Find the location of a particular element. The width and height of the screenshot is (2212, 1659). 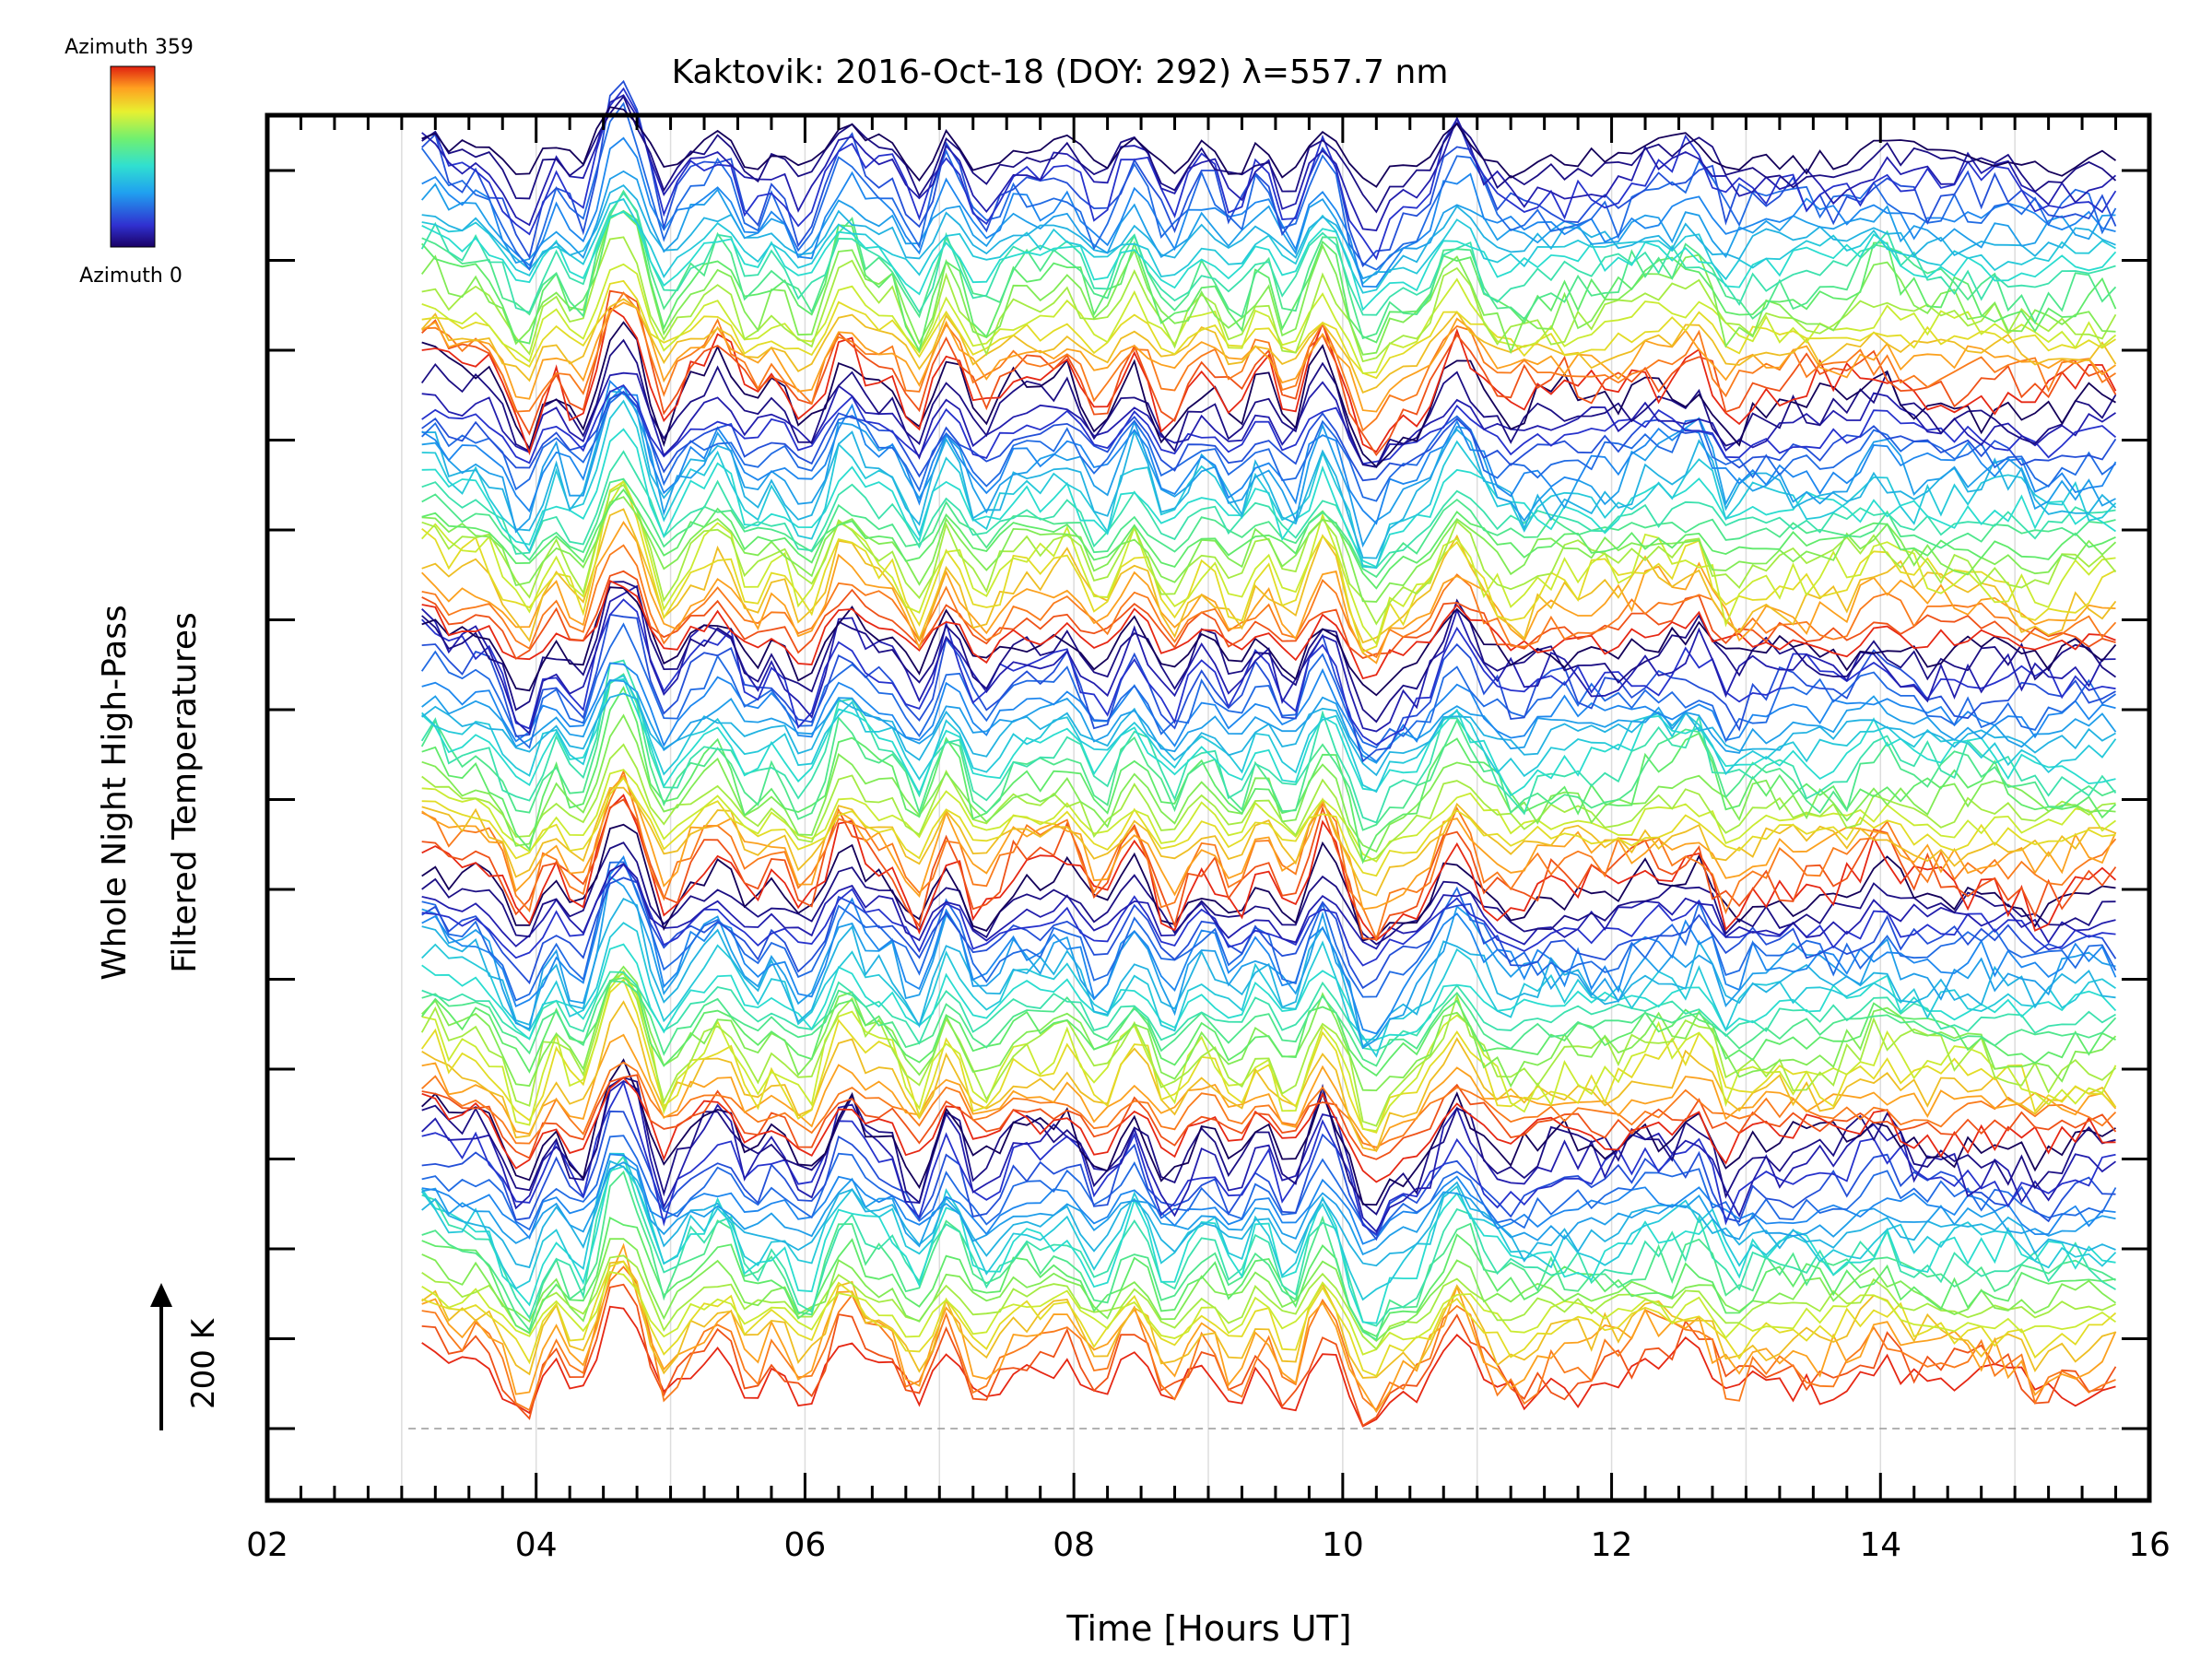

x-tick-label: 06 is located at coordinates (805, 1545).